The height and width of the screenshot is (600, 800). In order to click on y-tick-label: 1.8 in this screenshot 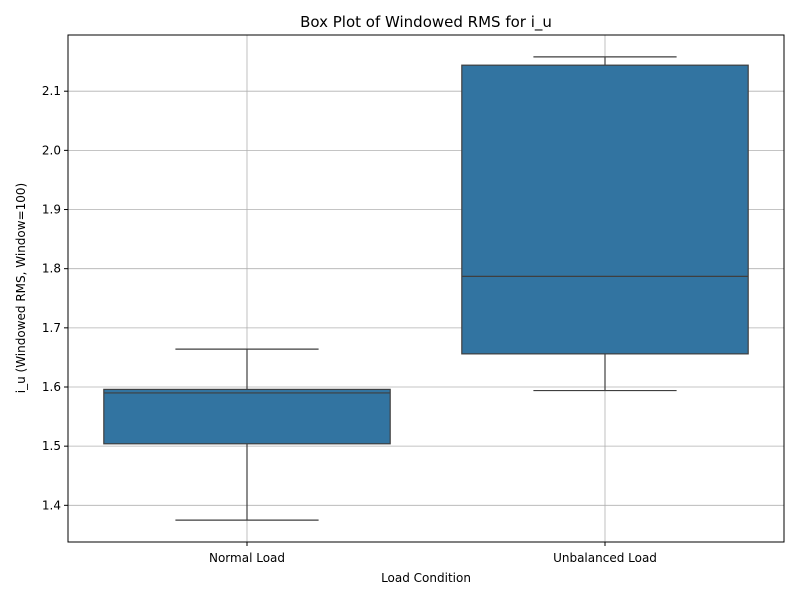, I will do `click(51, 269)`.